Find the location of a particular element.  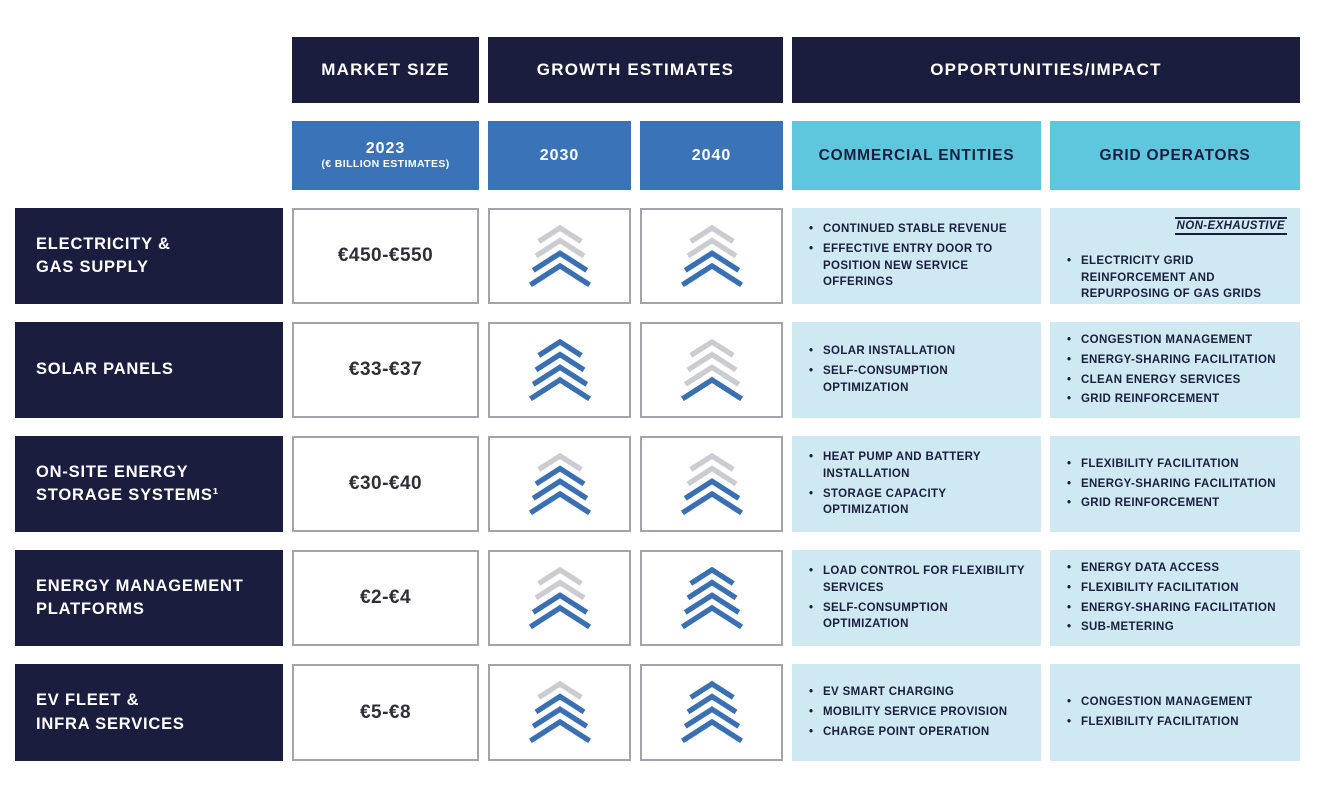

market-size-text: €2-€4 is located at coordinates (385, 597).